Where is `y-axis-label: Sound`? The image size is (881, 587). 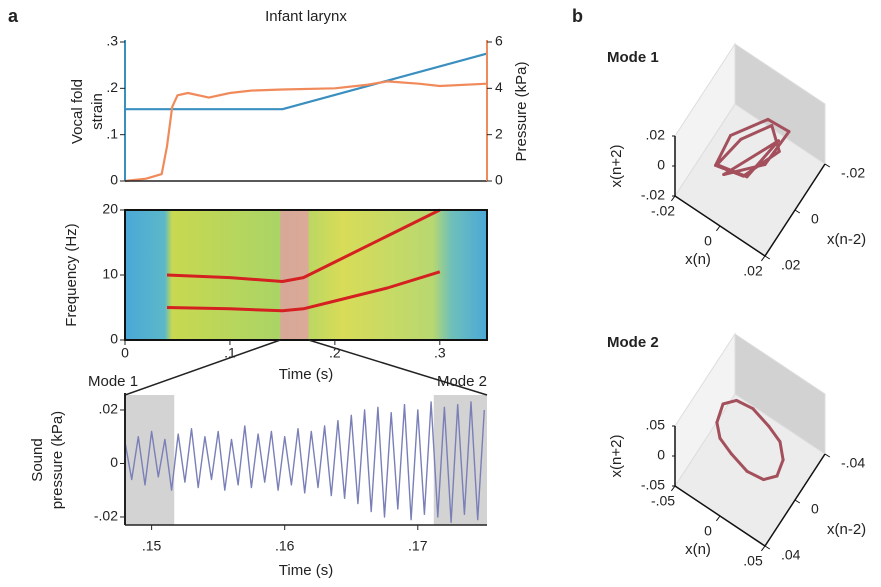 y-axis-label: Sound is located at coordinates (37, 459).